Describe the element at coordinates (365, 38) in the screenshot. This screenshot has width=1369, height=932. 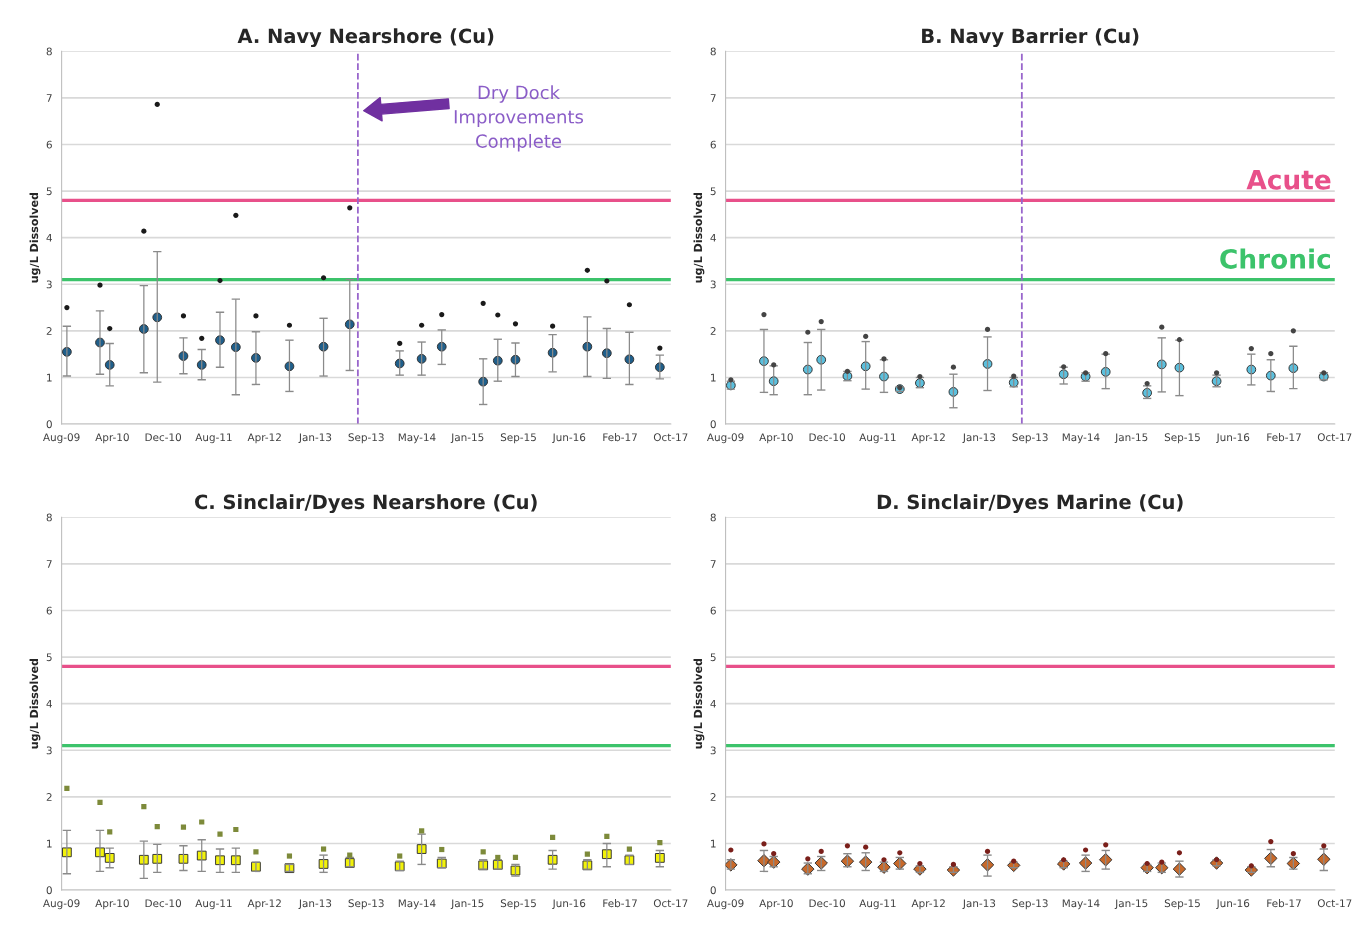
I see `chart-title: A. Navy Nearshore (Cu)` at that location.